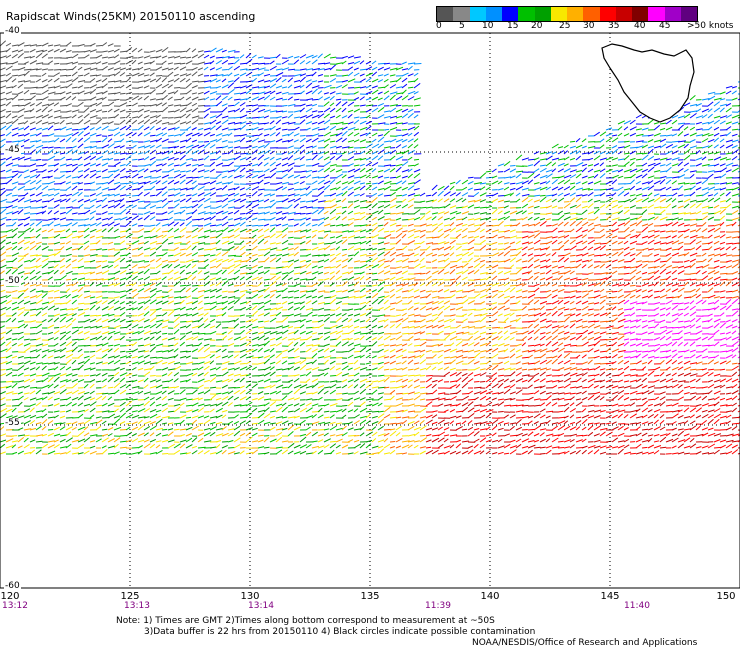  Describe the element at coordinates (12, 423) in the screenshot. I see `lat-label: -55` at that location.